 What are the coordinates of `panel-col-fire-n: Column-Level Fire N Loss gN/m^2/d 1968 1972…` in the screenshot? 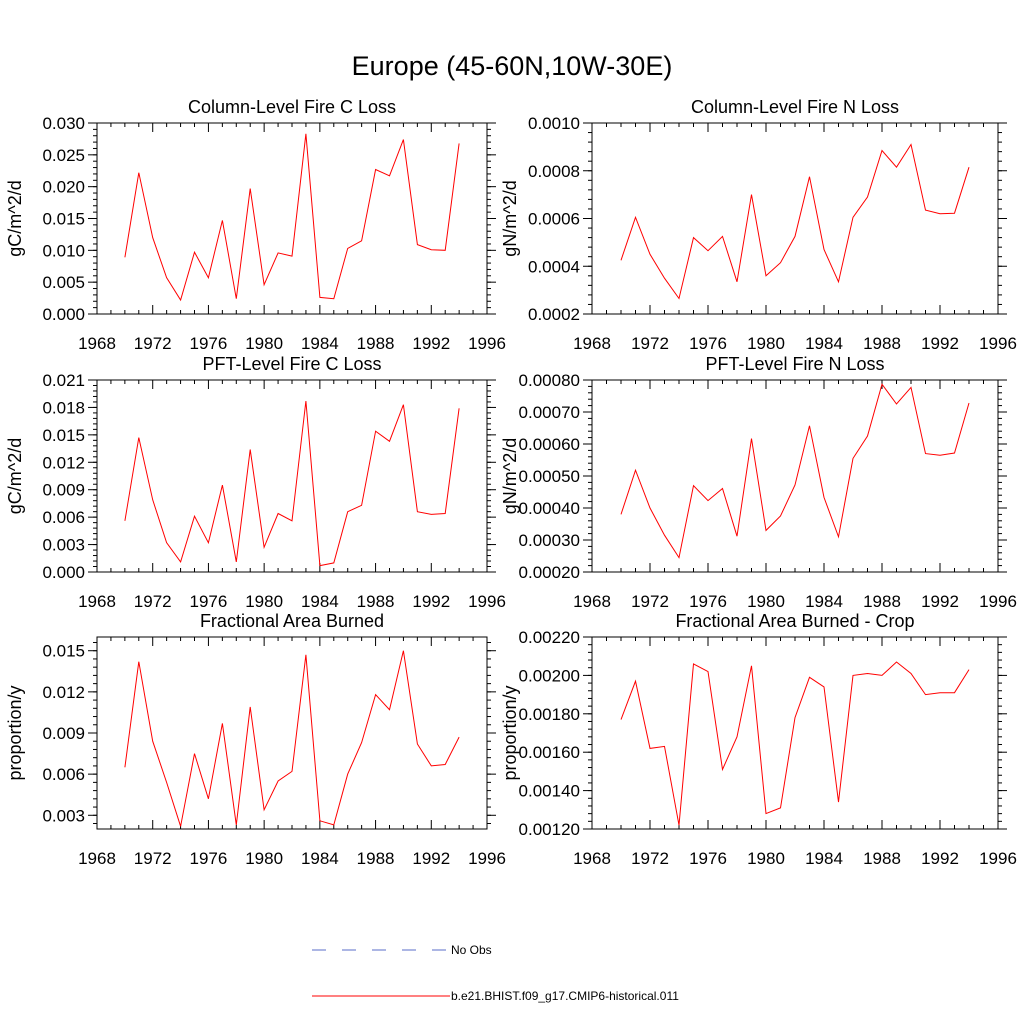 It's located at (758, 225).